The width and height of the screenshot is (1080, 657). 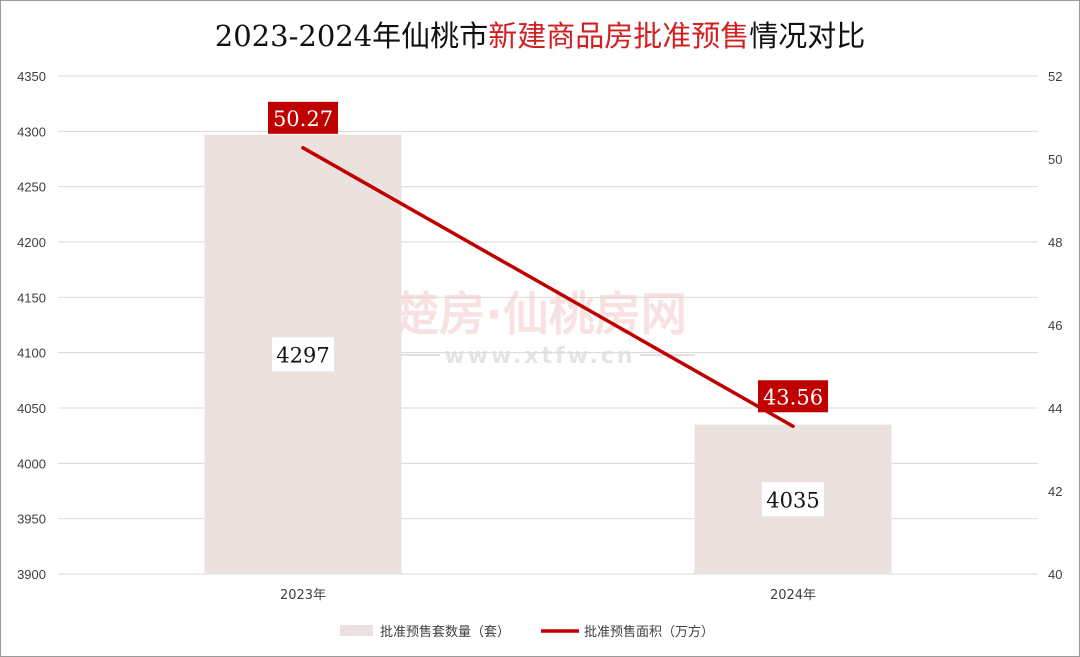 What do you see at coordinates (31, 187) in the screenshot?
I see `left-tick-label: 4250` at bounding box center [31, 187].